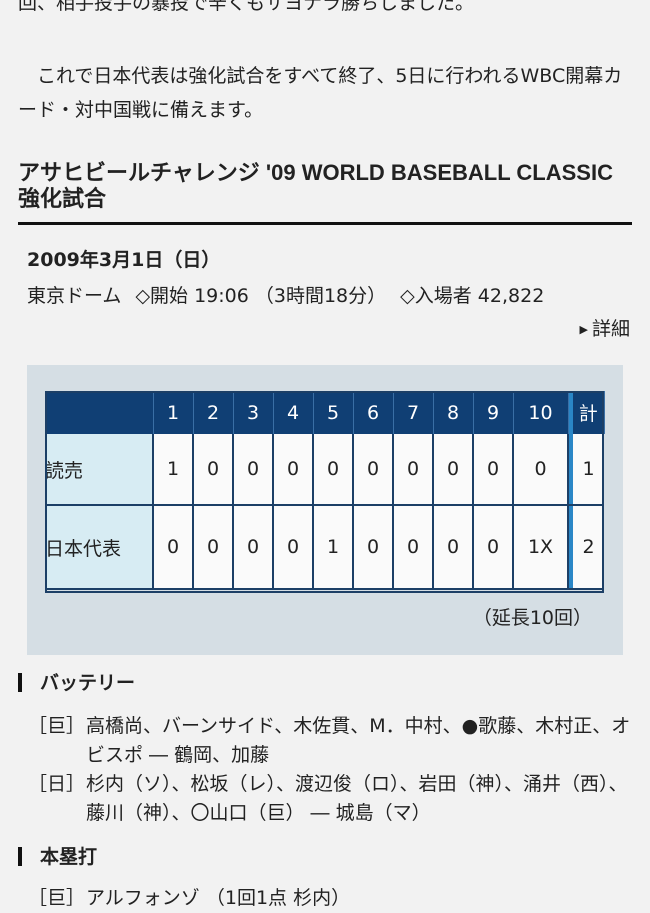 Image resolution: width=650 pixels, height=913 pixels. What do you see at coordinates (99, 470) in the screenshot?
I see `team-name: 読売` at bounding box center [99, 470].